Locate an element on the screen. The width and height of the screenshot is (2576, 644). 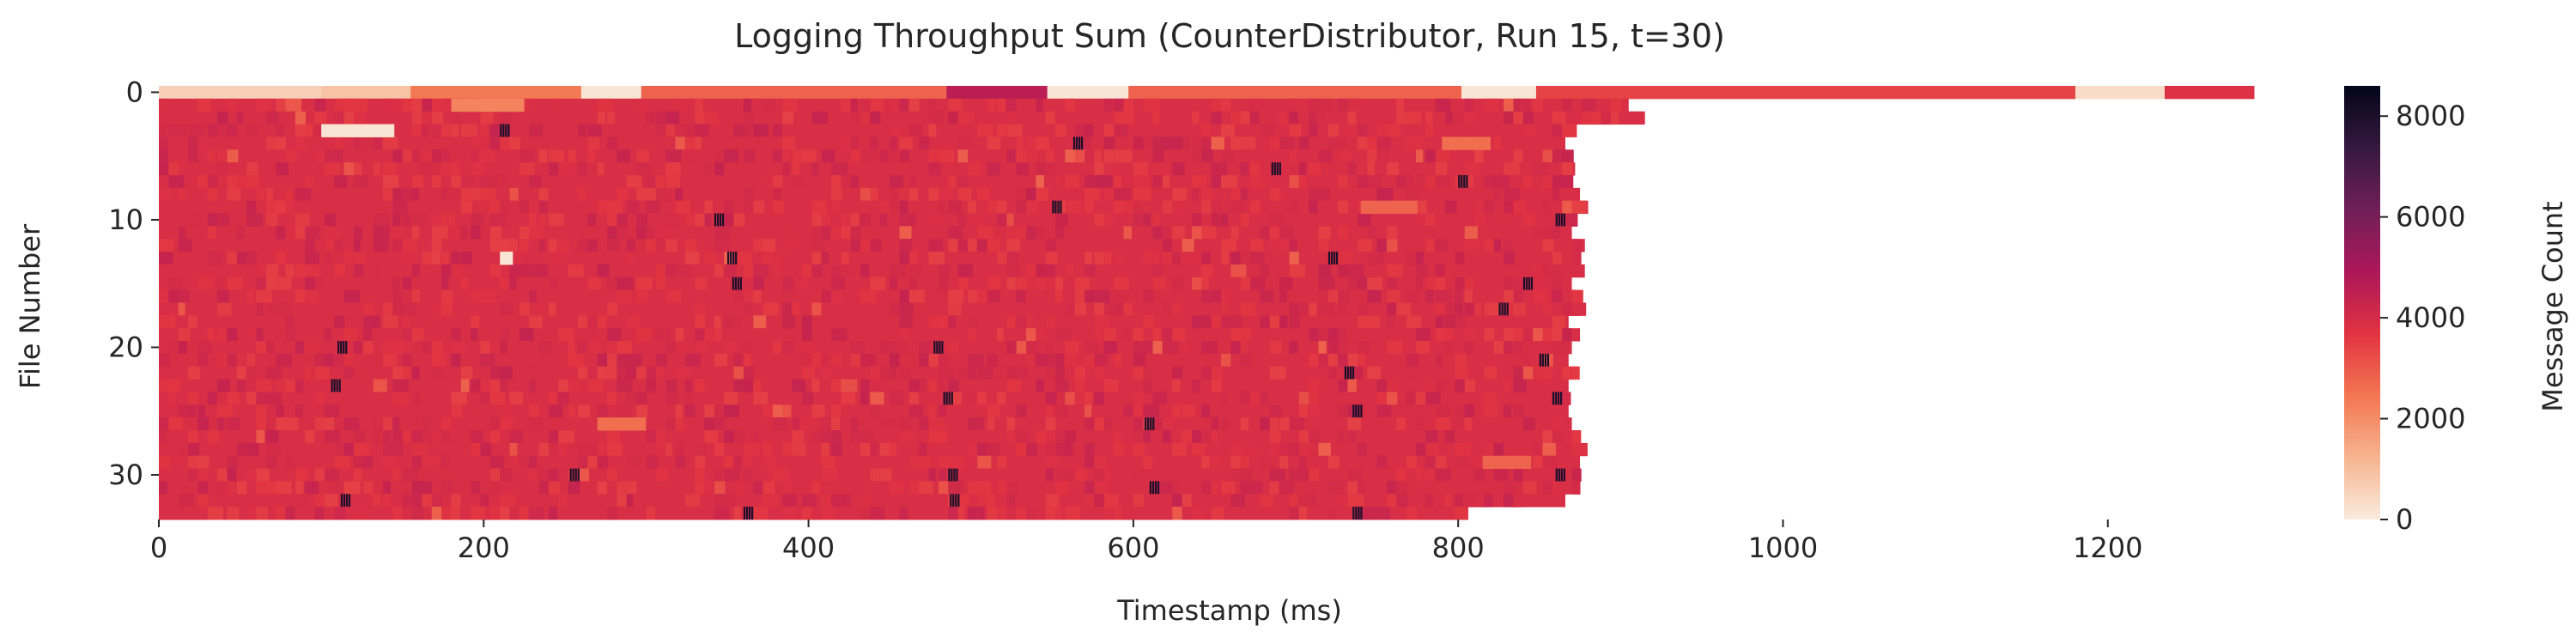
colorbar-label: Message Count is located at coordinates (2553, 306).